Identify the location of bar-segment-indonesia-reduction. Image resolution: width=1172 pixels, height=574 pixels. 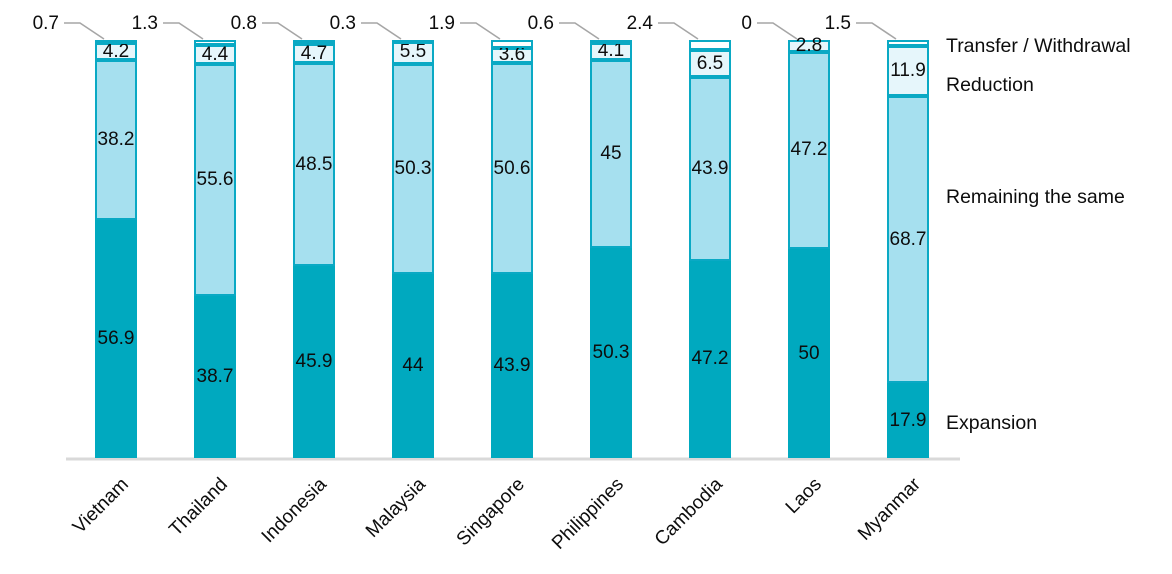
(314, 53).